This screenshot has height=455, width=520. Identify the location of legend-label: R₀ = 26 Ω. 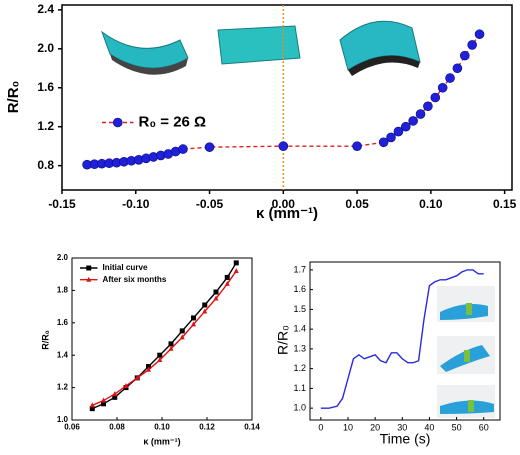
(173, 121).